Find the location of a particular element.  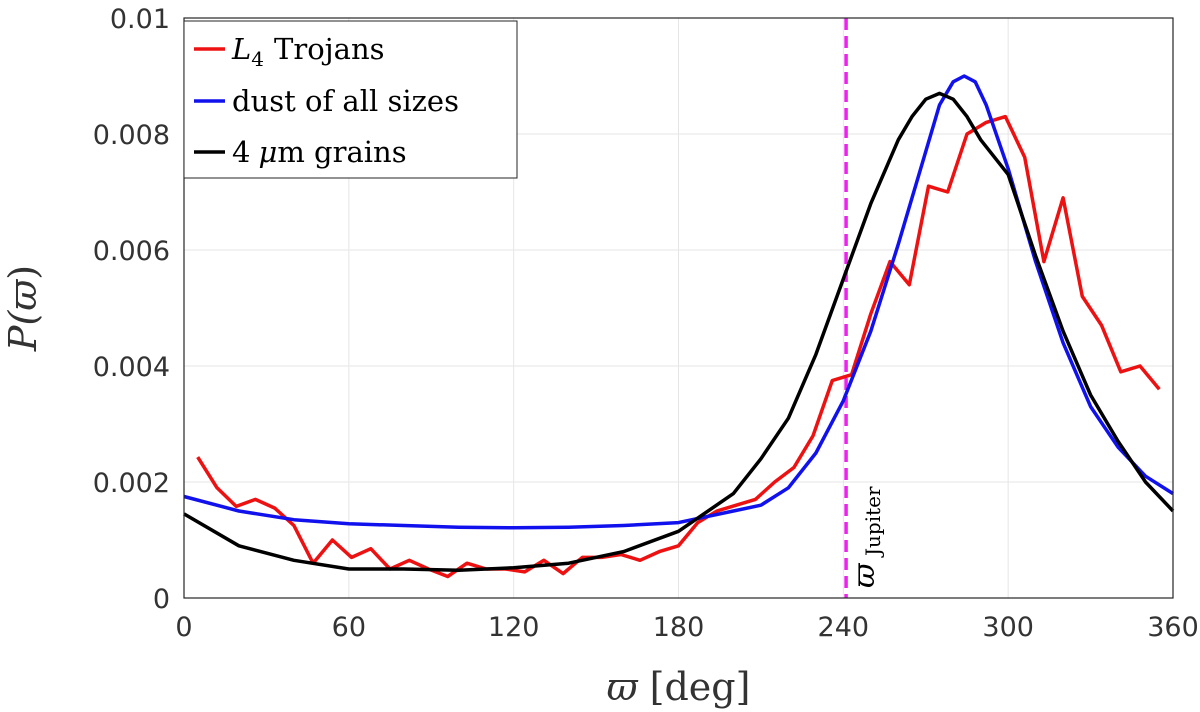

y-tick-label: 0.008 is located at coordinates (131, 135).